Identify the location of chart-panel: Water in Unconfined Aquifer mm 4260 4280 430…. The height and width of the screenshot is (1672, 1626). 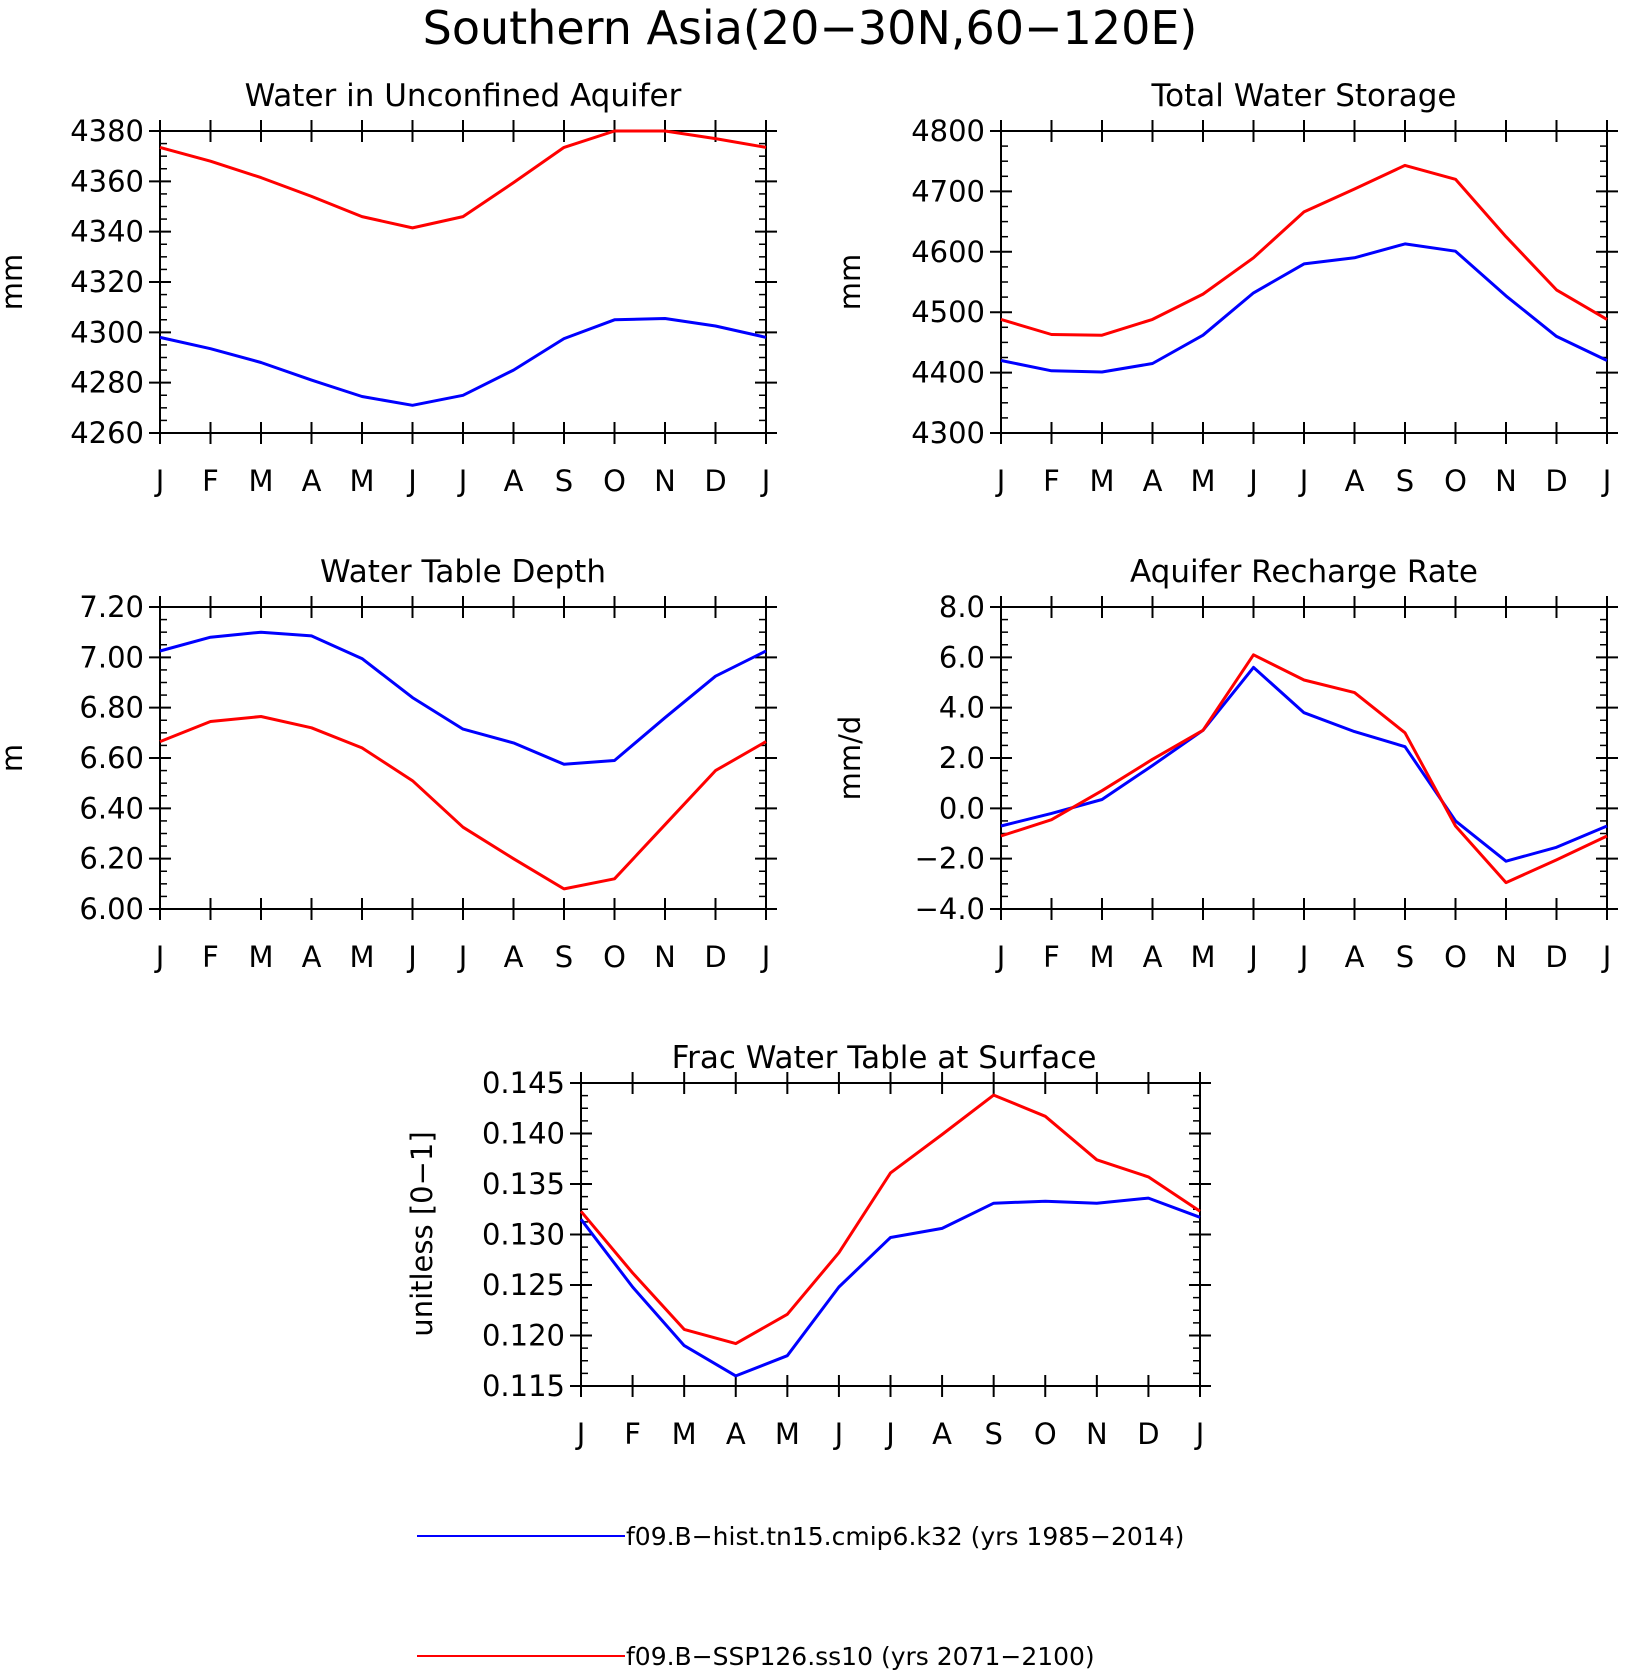
(388, 288).